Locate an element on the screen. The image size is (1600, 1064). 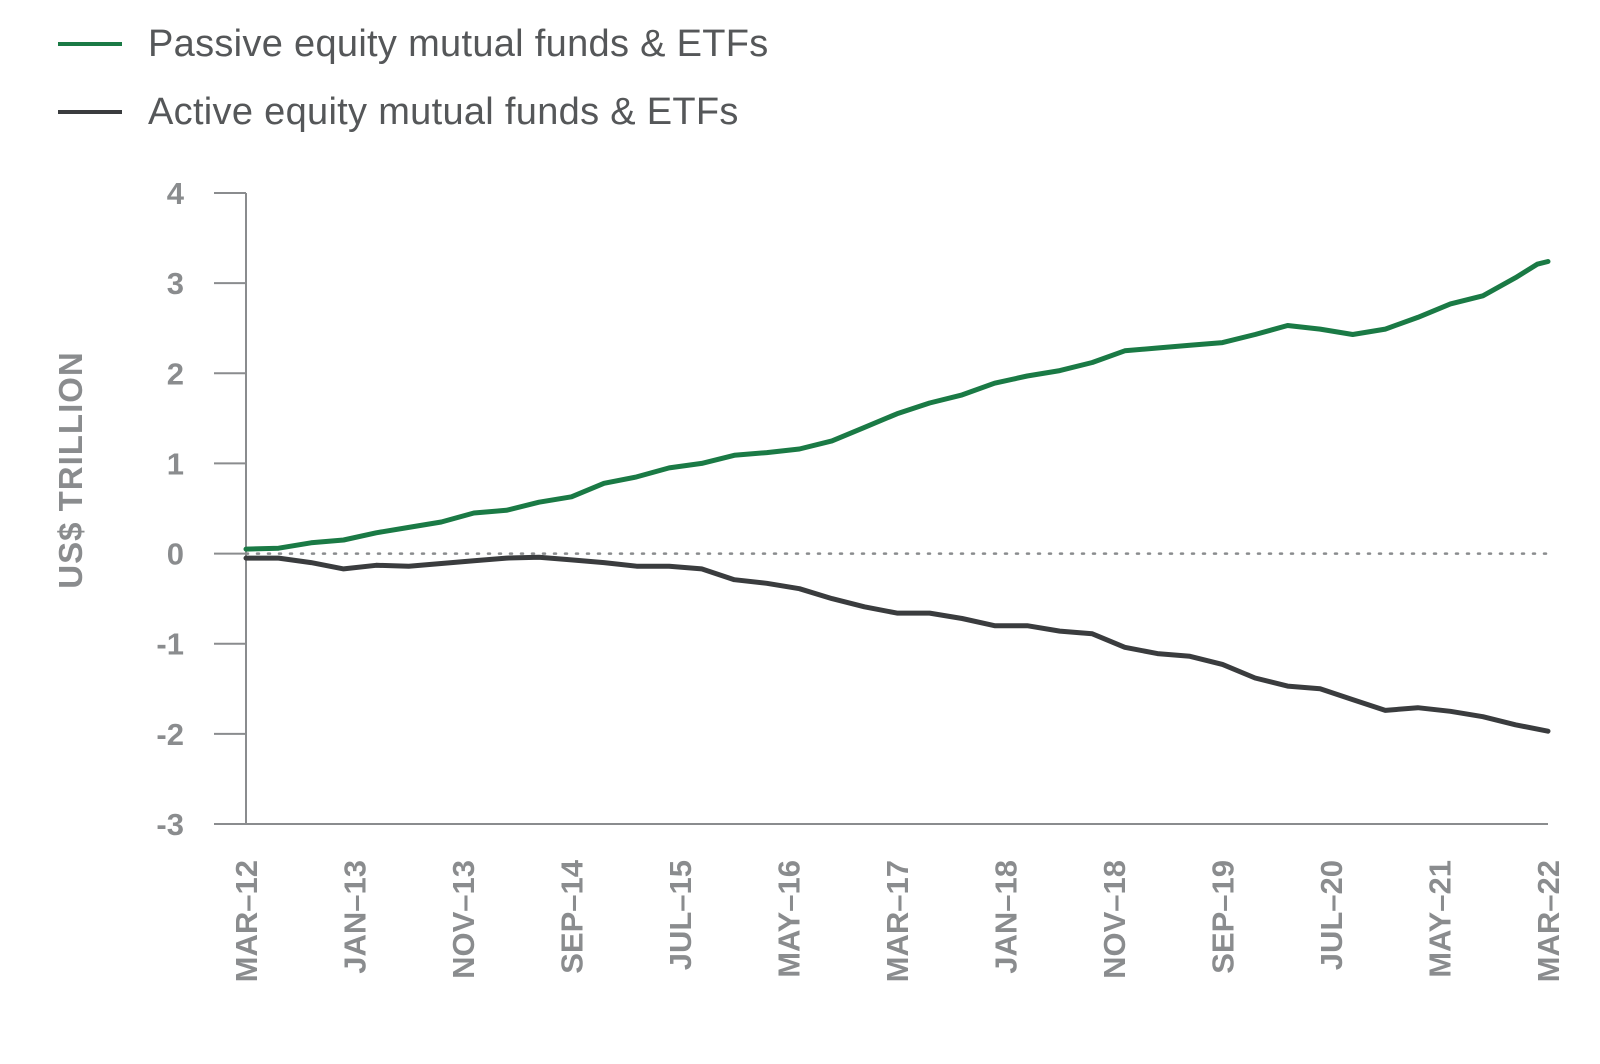
x-tick-label: JAN–13 is located at coordinates (355, 917).